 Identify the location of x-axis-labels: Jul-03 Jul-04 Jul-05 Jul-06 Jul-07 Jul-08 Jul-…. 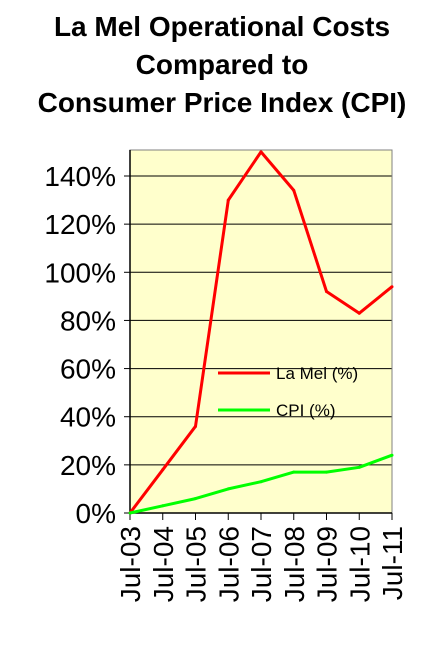
(261, 564).